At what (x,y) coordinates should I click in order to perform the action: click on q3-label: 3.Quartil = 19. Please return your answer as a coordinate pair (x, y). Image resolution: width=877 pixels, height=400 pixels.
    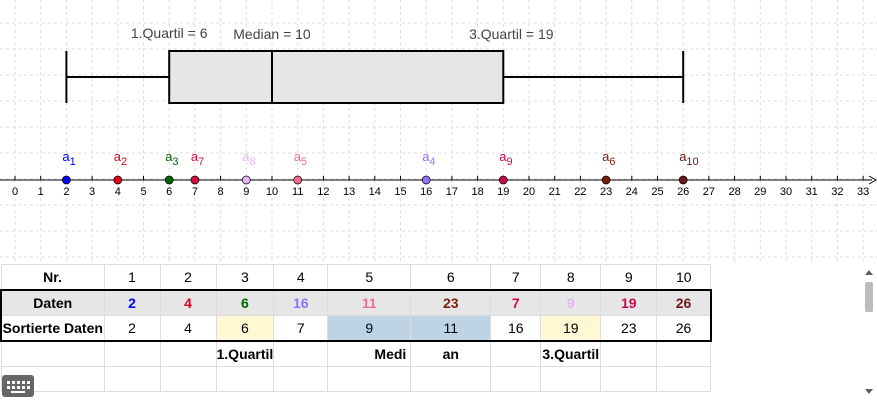
    Looking at the image, I should click on (511, 34).